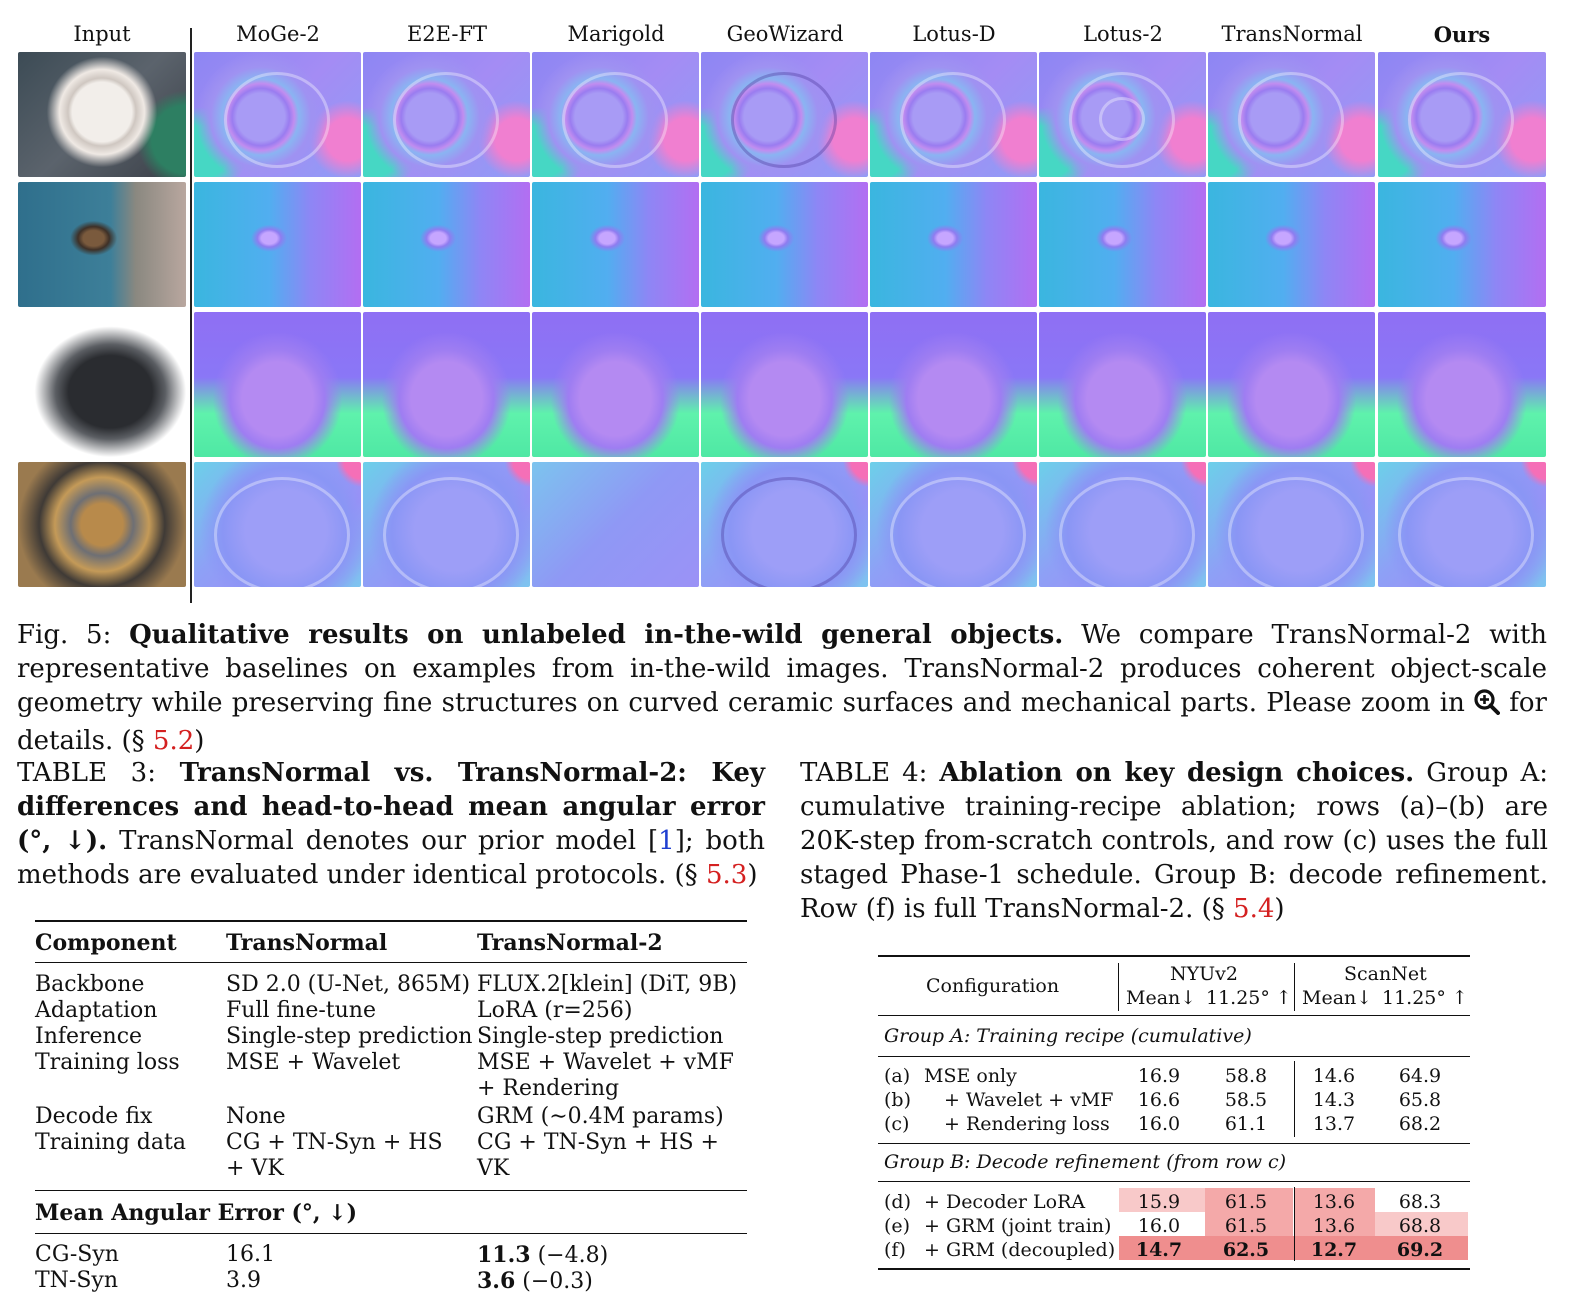  I want to click on table4-cell: 62.5, so click(1246, 1250).